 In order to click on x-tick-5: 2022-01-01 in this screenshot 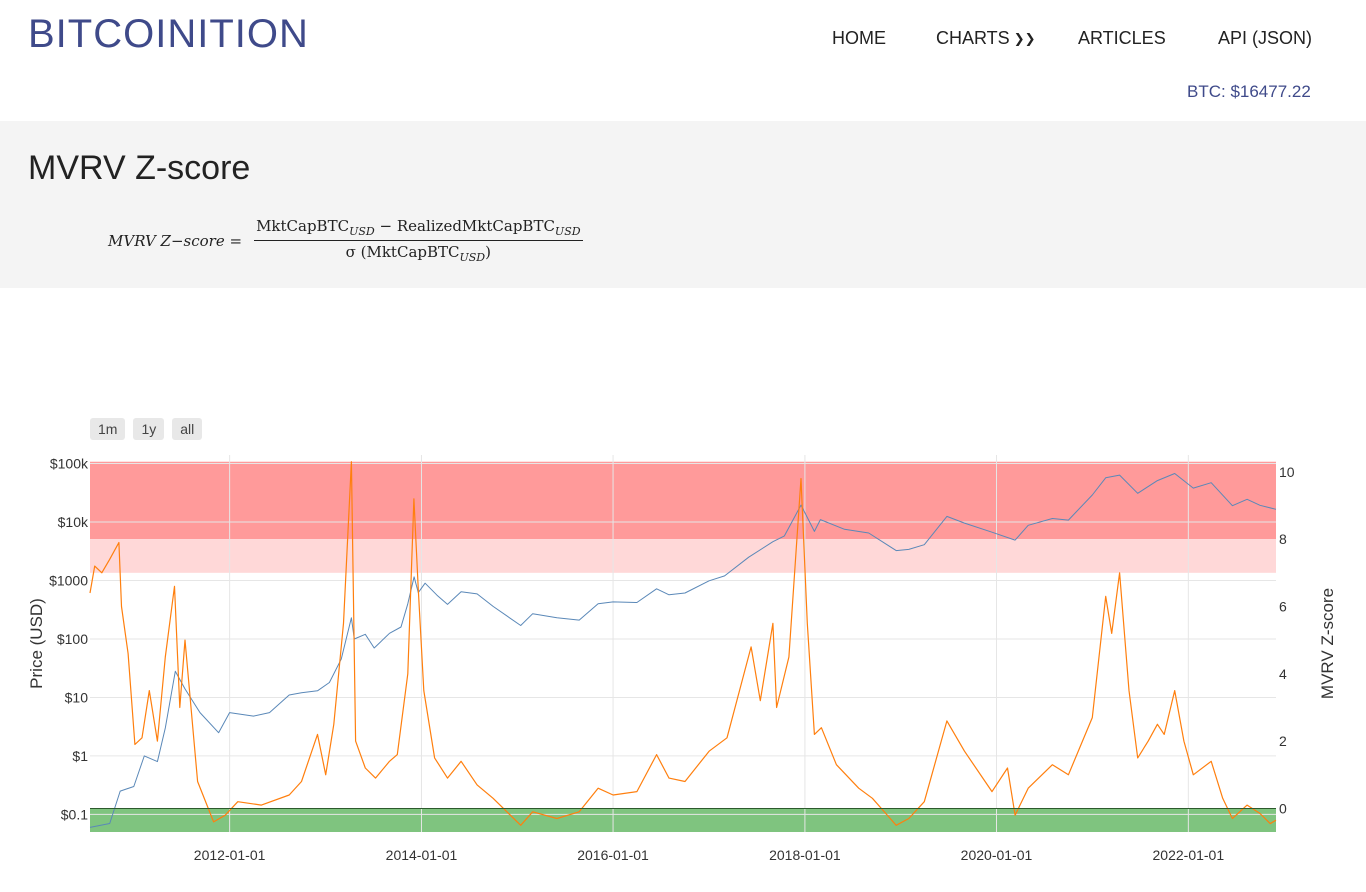, I will do `click(1189, 855)`.